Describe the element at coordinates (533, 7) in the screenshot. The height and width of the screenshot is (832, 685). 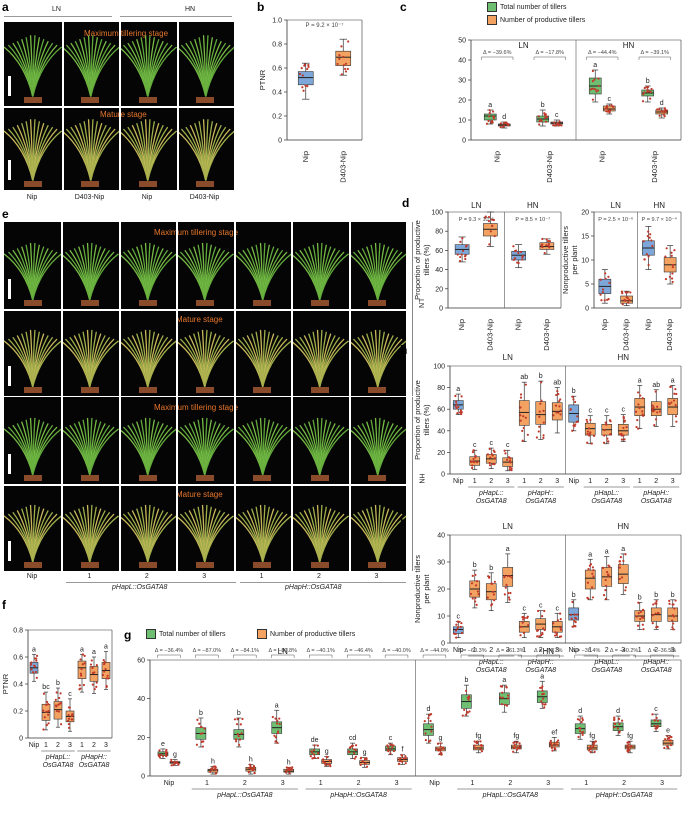
I see `legend-c-total-label: Total number of tillers` at that location.